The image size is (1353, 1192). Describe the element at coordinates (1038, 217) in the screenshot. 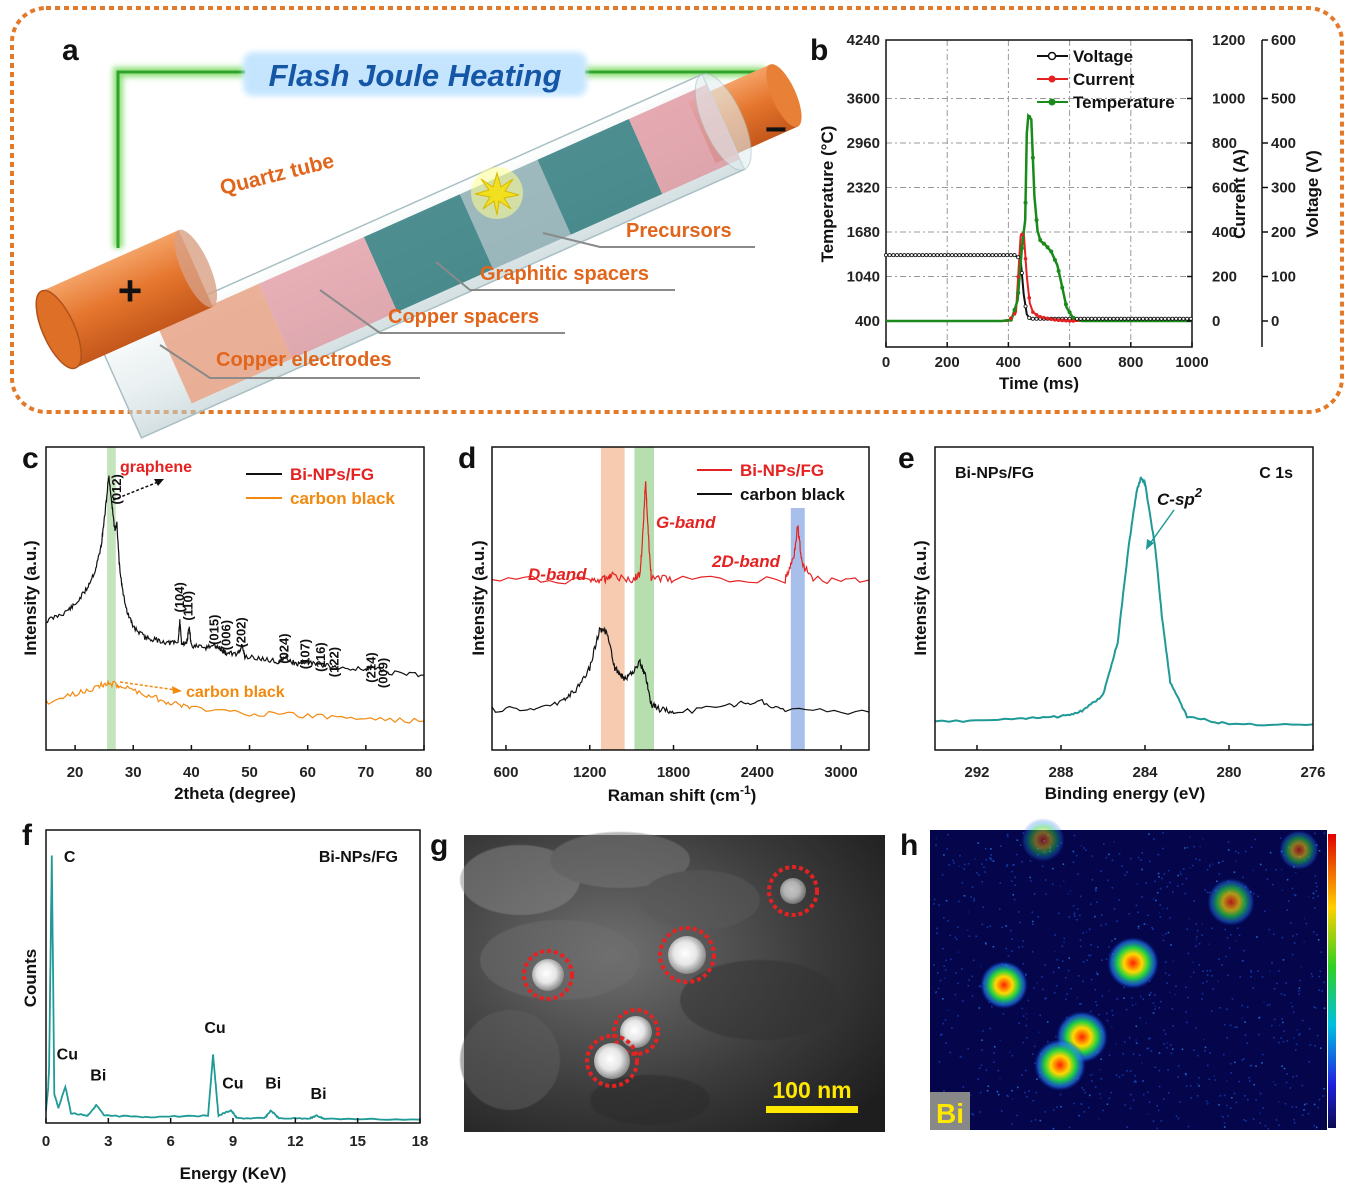

I see `panel-b-series` at that location.